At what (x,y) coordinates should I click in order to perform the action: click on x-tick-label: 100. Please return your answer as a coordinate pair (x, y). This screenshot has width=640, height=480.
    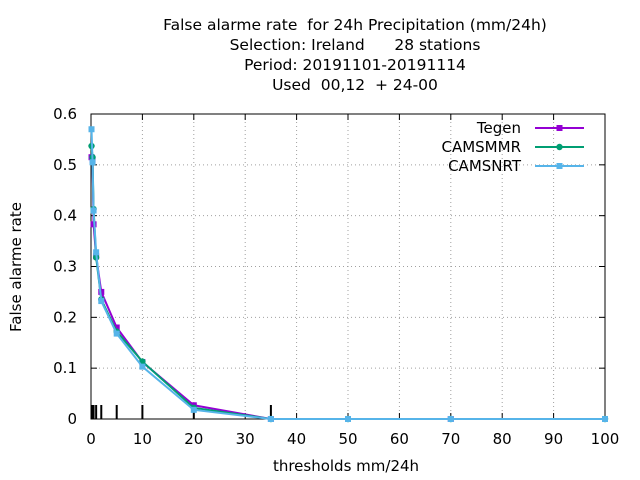
    Looking at the image, I should click on (605, 439).